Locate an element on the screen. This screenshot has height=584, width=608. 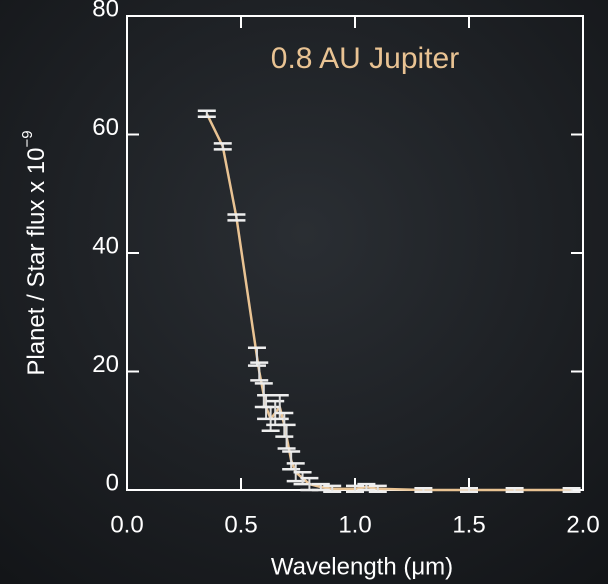
y-tick-label: 0 is located at coordinates (112, 482).